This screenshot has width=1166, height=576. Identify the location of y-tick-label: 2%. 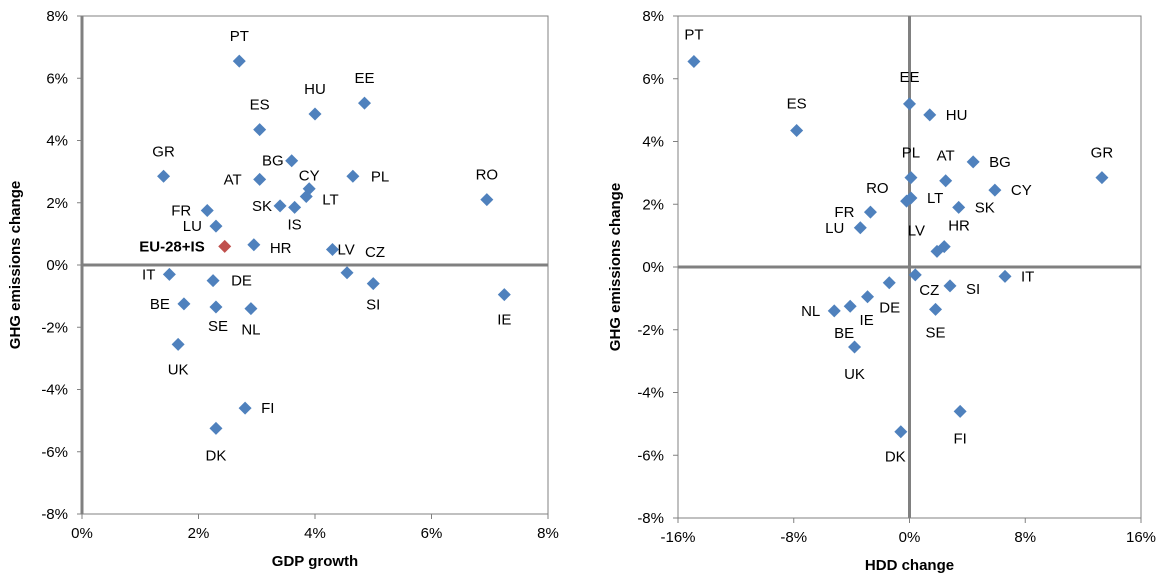
(653, 204).